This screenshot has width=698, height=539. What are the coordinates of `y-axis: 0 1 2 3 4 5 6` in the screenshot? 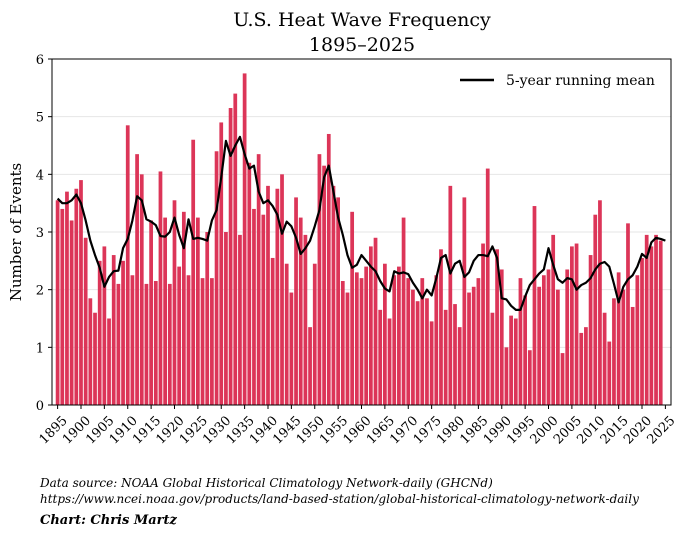 It's located at (44, 233).